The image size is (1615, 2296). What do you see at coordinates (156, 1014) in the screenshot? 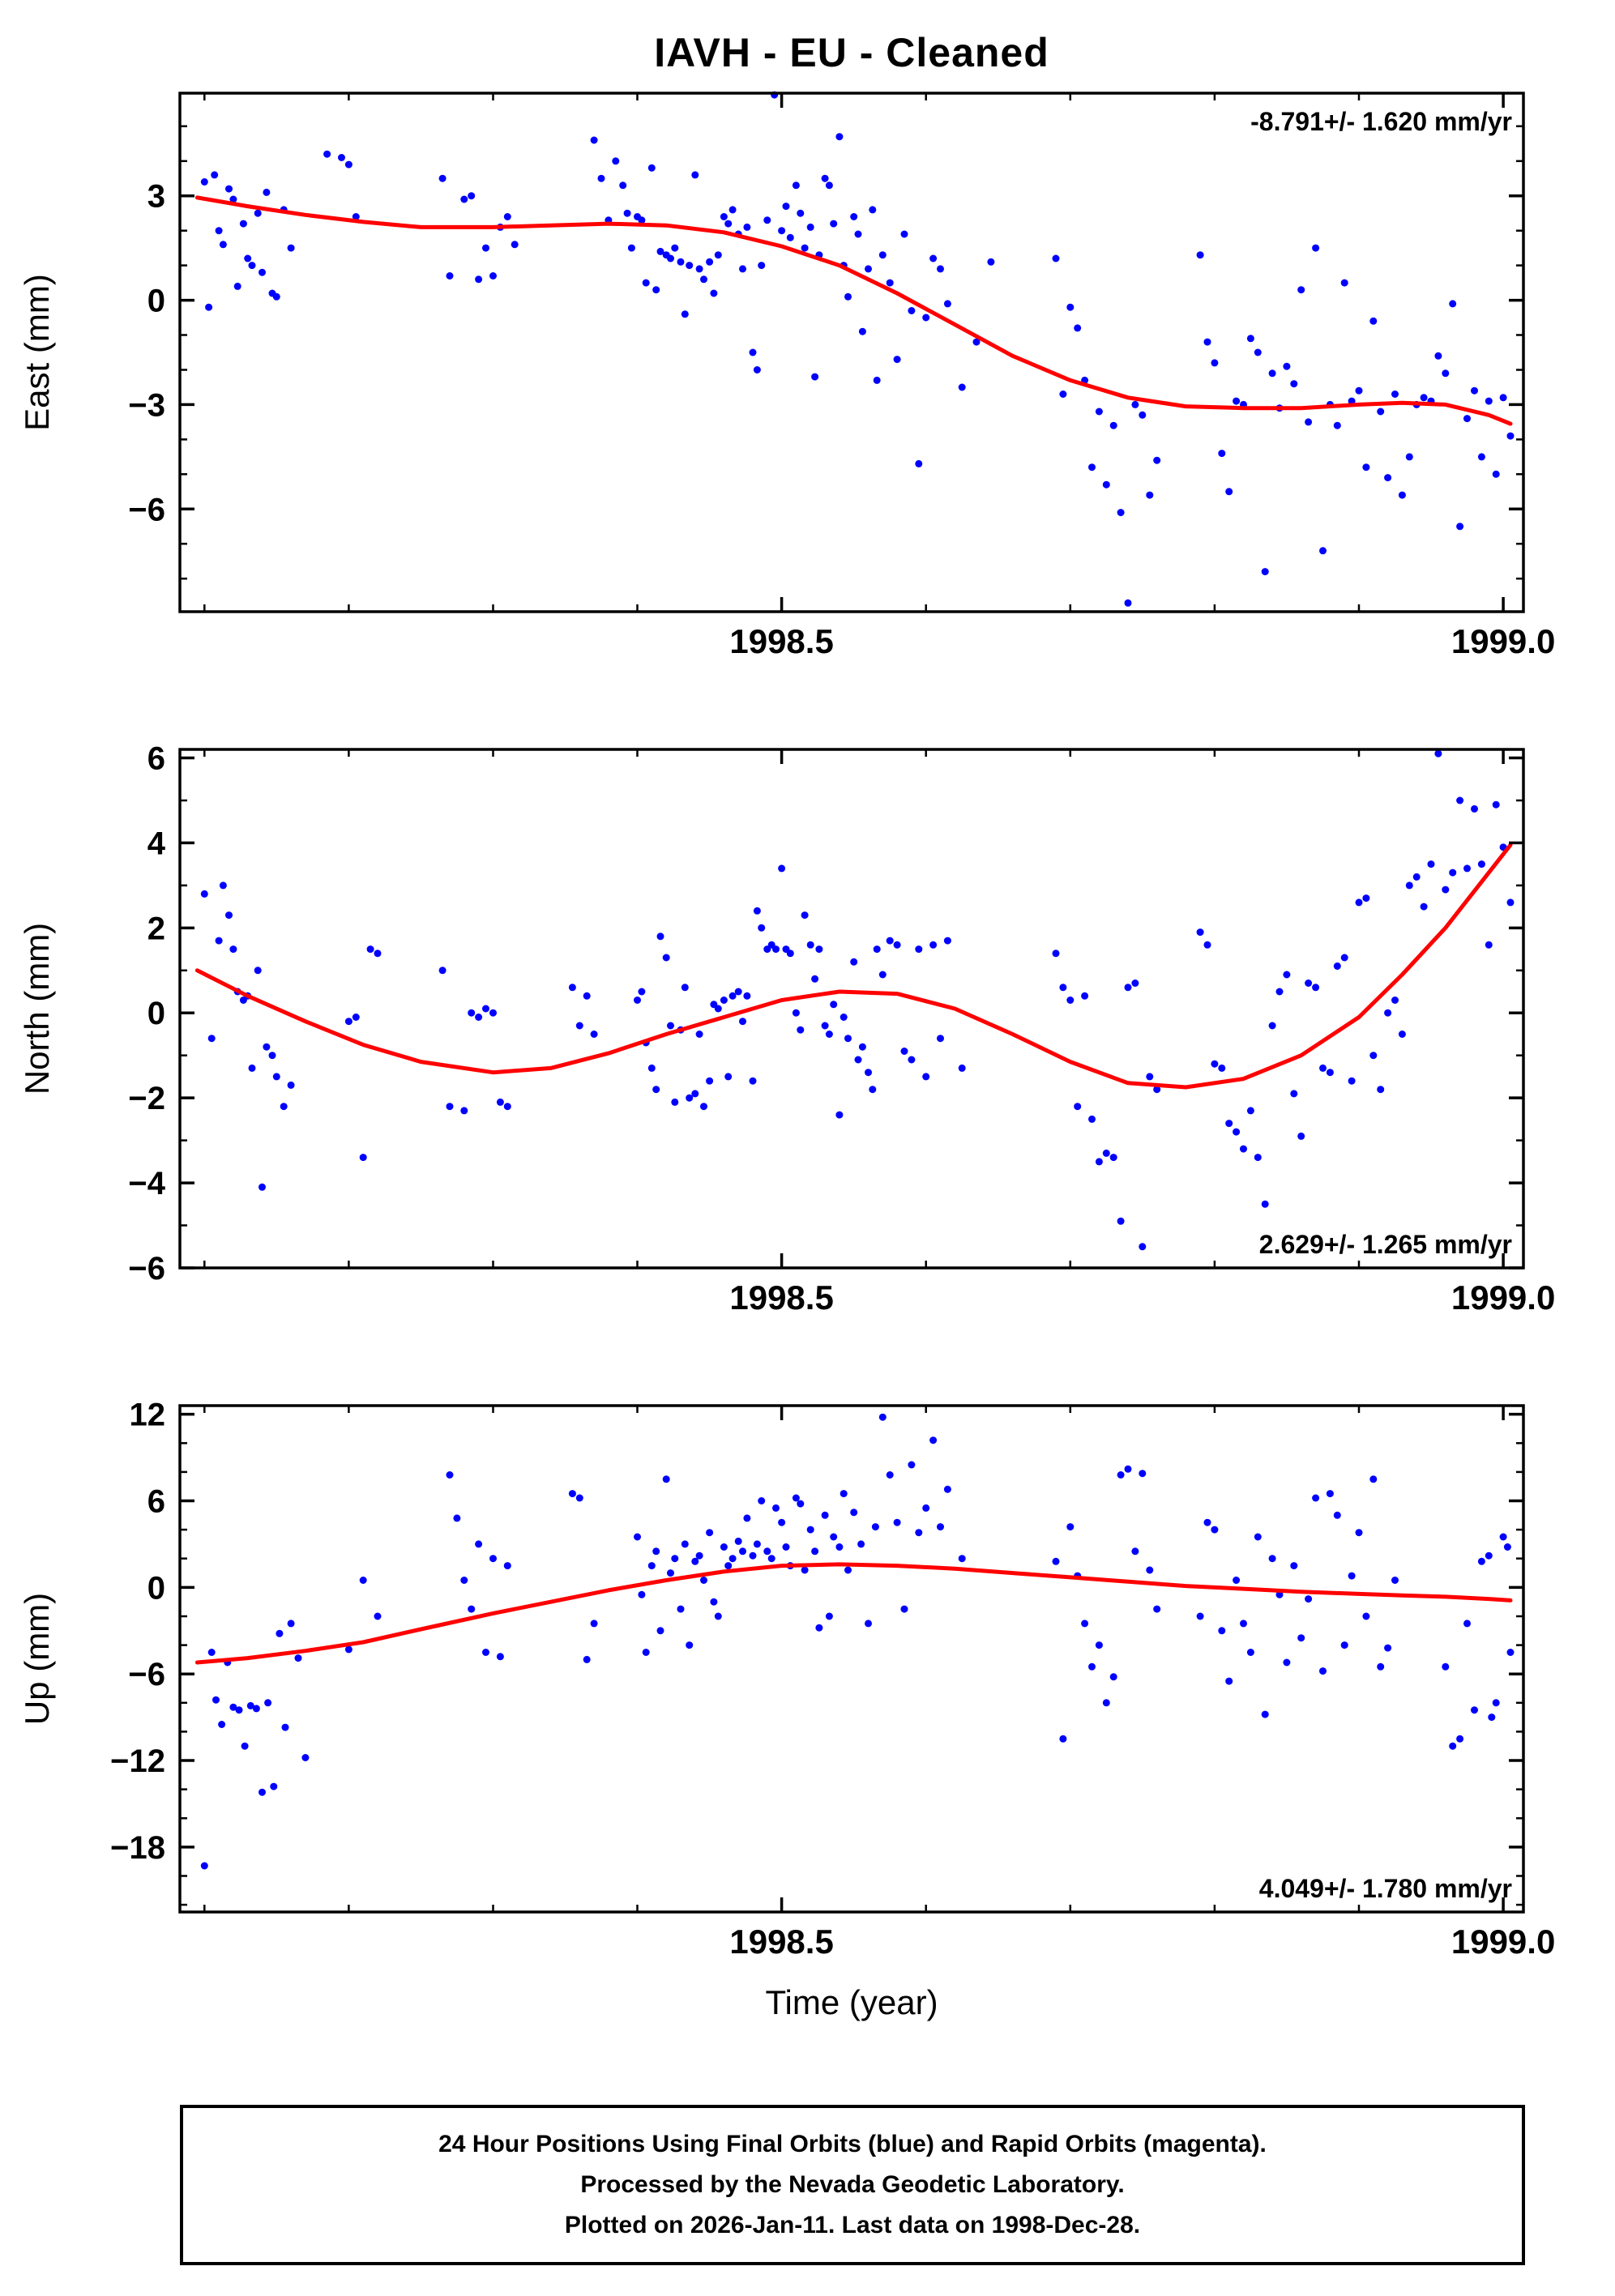
I see `north-ytick-label: 0` at bounding box center [156, 1014].